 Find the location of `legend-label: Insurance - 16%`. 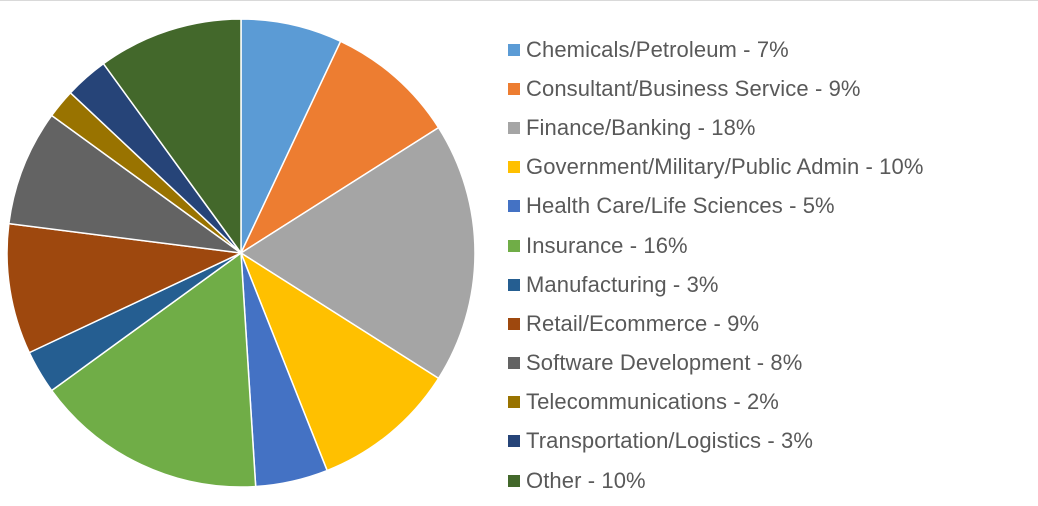

legend-label: Insurance - 16% is located at coordinates (607, 245).